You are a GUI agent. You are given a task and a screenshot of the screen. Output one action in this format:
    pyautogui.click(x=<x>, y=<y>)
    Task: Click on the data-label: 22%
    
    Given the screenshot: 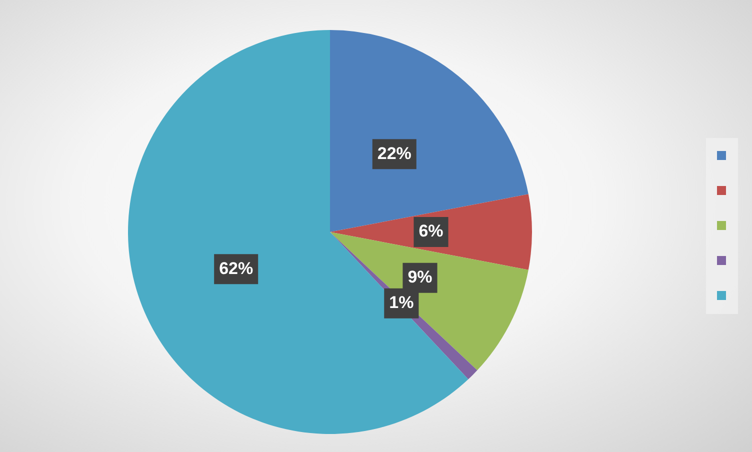 What is the action you would take?
    pyautogui.click(x=394, y=153)
    